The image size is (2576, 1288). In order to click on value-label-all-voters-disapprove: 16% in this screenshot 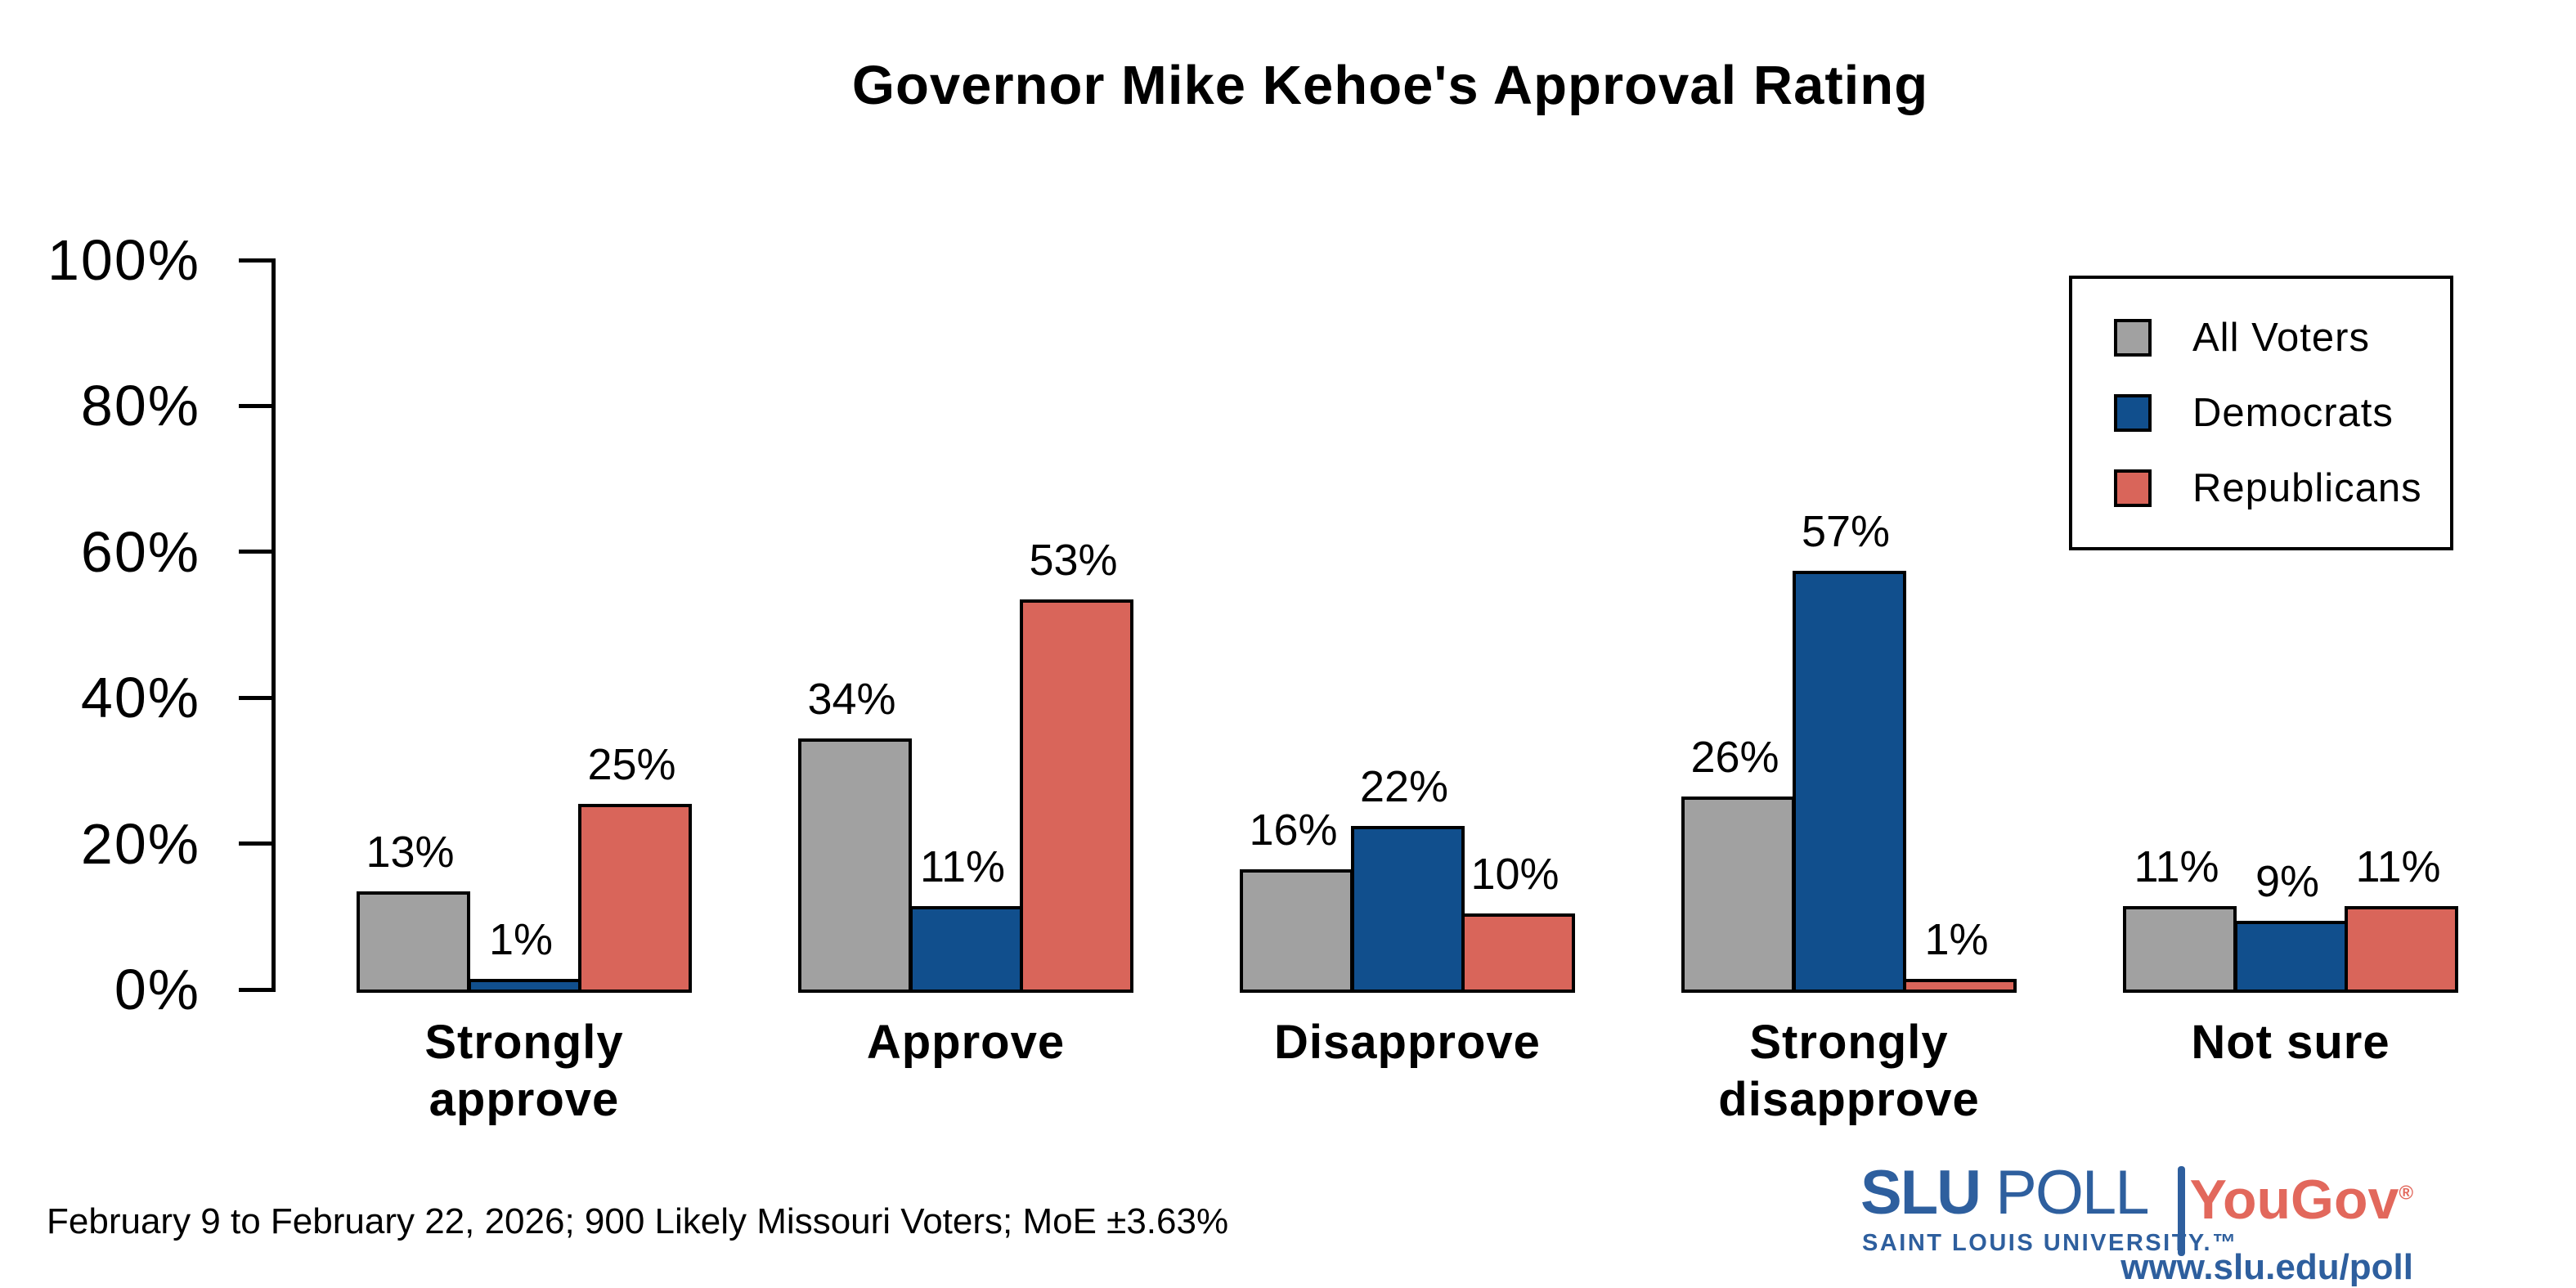, I will do `click(1293, 830)`.